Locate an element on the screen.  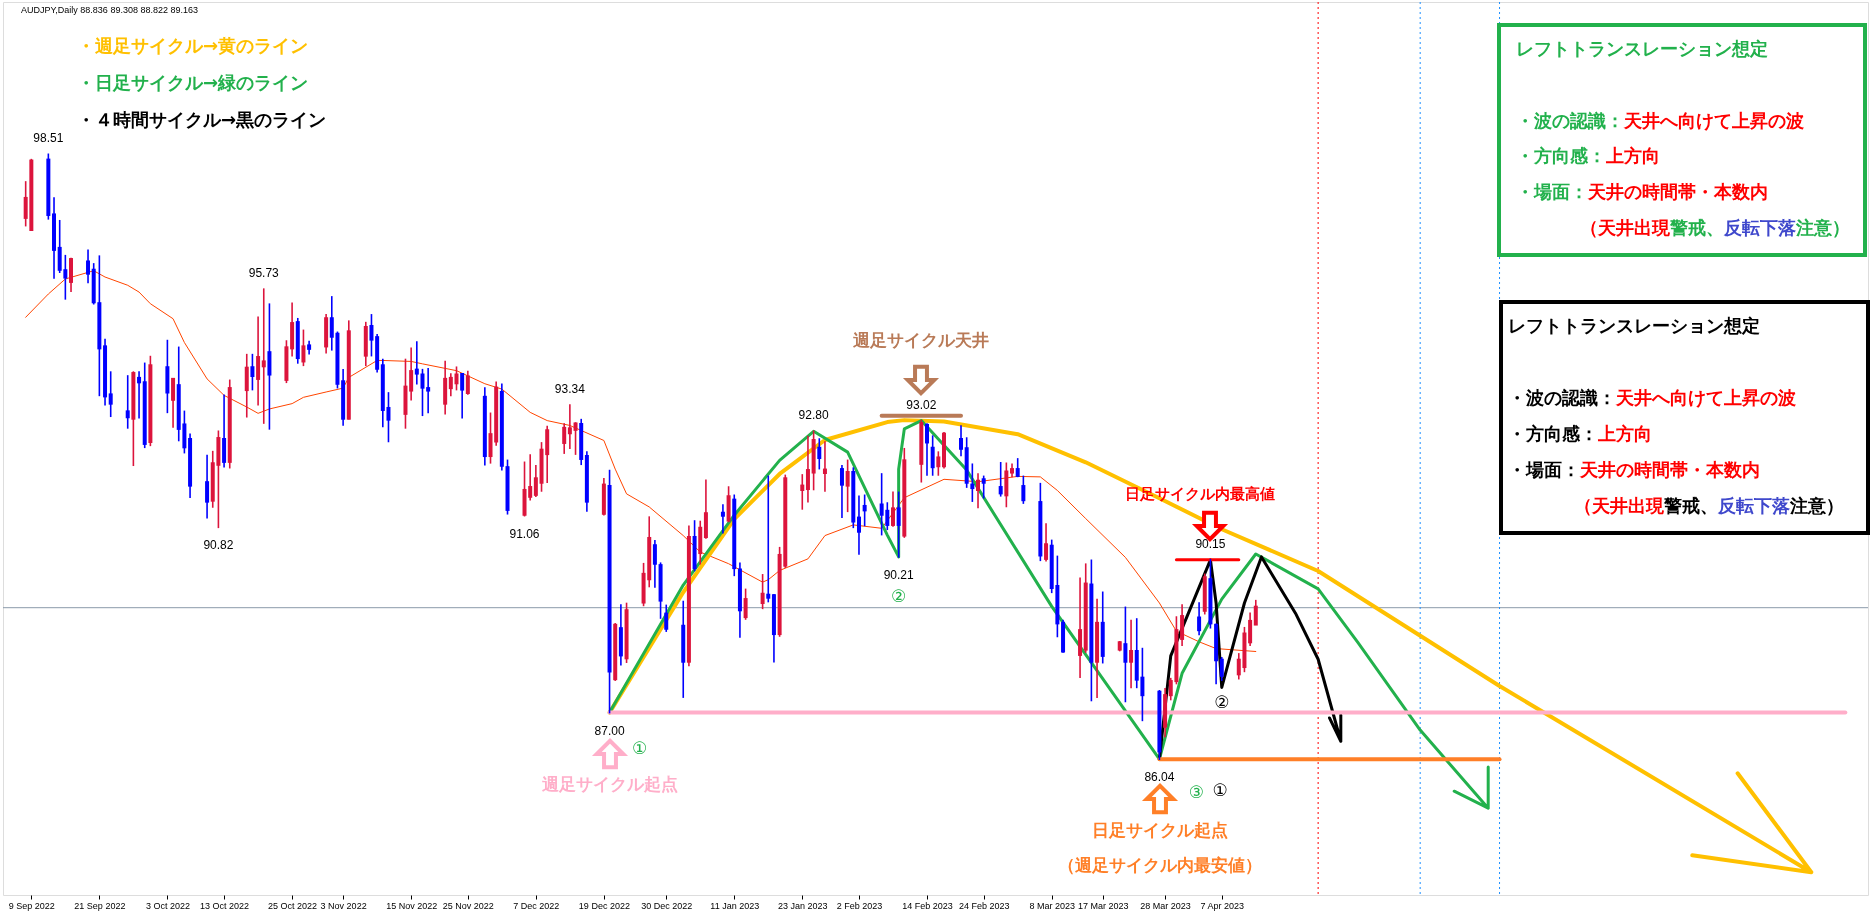
chart-title: AUDJPY,Daily 88.836 89.308 88.822 89.163 is located at coordinates (109, 10).